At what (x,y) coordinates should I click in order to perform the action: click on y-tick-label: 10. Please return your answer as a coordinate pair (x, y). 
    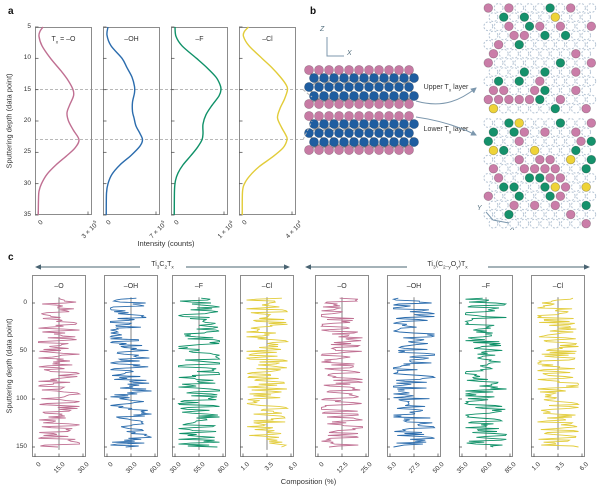
    Looking at the image, I should click on (27, 58).